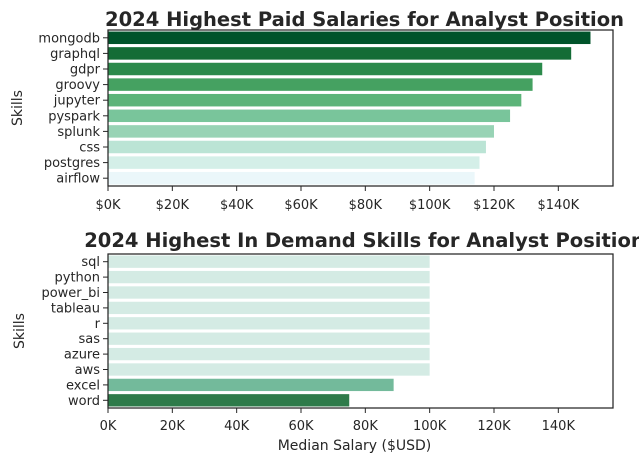  Describe the element at coordinates (90, 262) in the screenshot. I see `y-tick-label: sql` at that location.